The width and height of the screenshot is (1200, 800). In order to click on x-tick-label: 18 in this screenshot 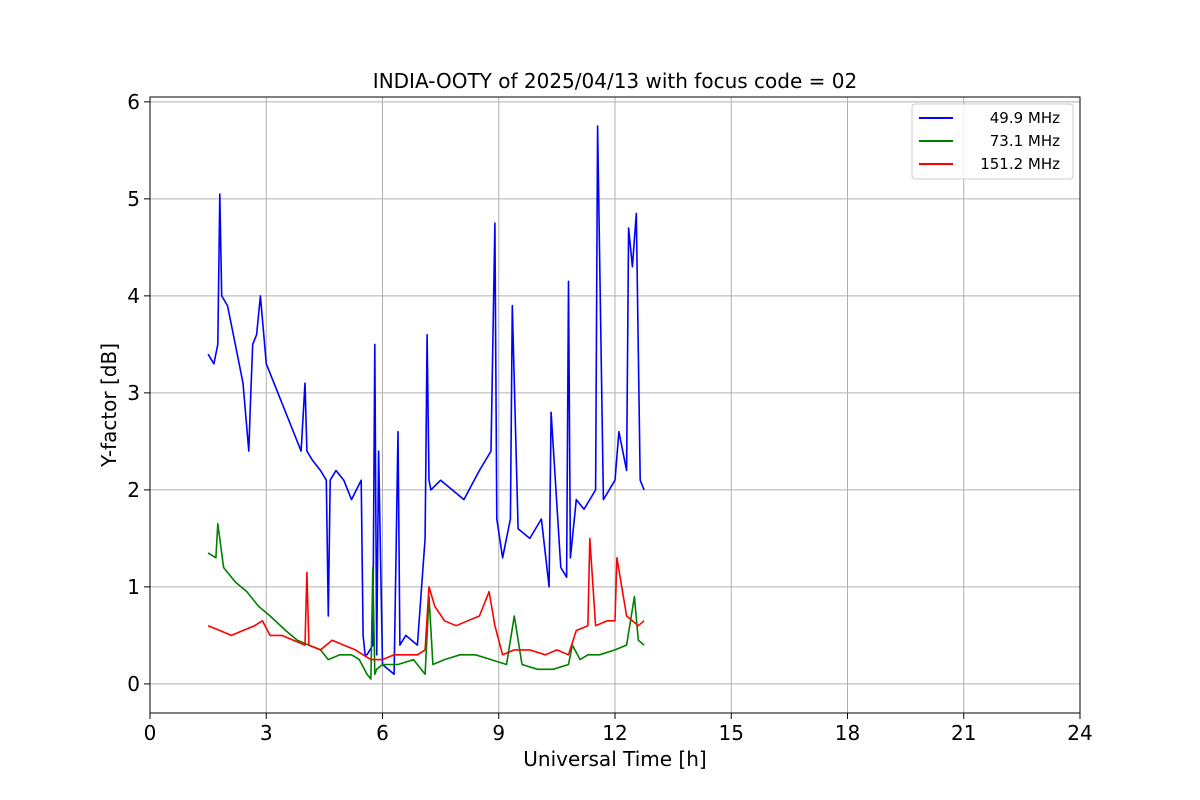, I will do `click(847, 733)`.